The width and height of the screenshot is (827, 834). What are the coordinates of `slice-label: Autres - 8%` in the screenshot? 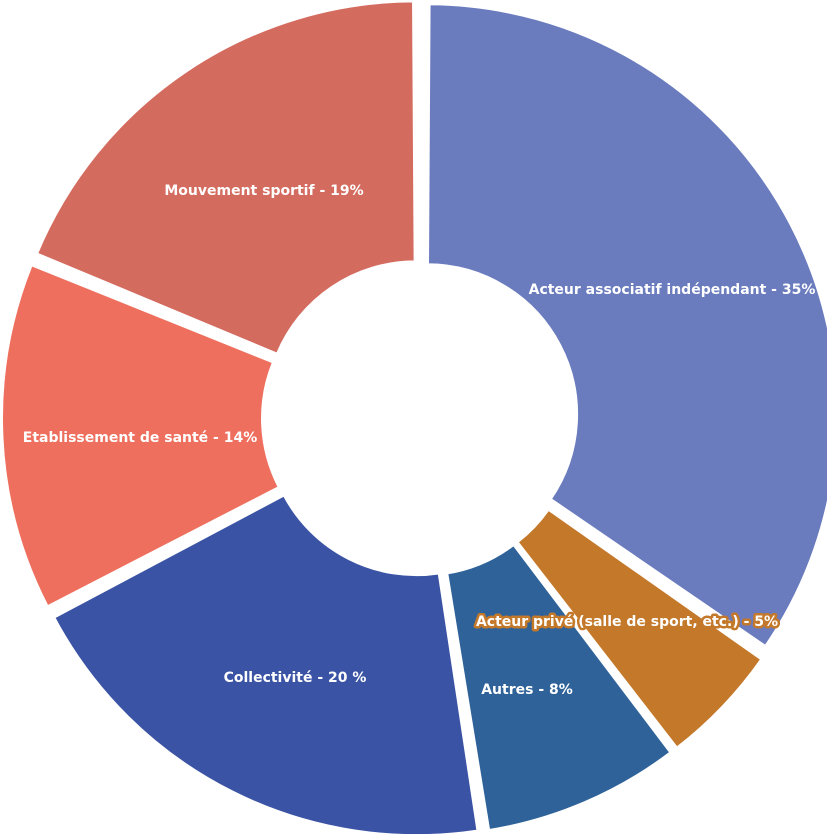 It's located at (527, 690).